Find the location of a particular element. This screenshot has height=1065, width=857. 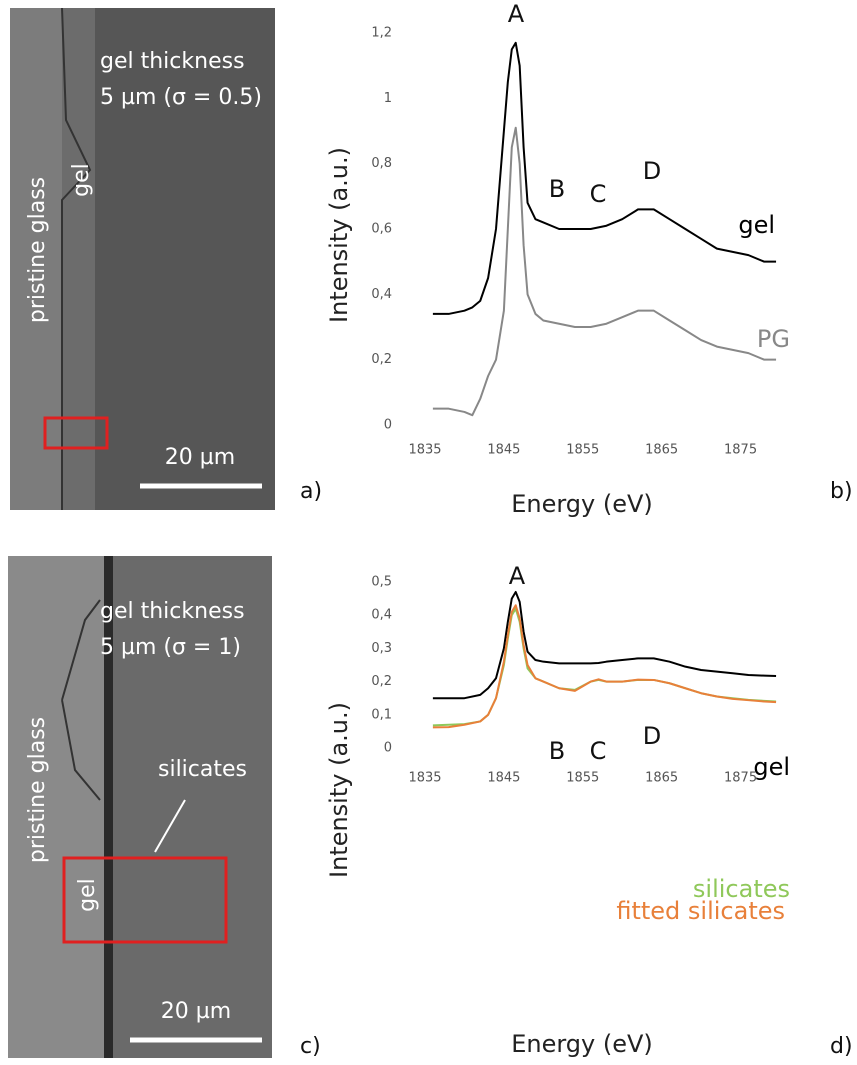

arrow is located at coordinates (170, 826).